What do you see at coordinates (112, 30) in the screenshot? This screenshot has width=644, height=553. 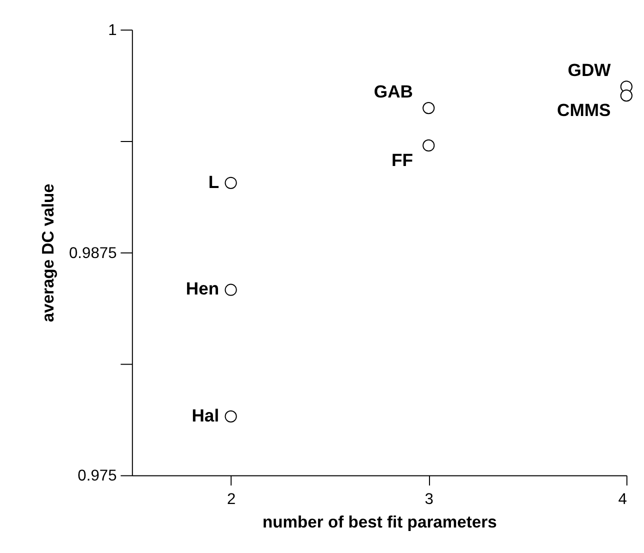 I see `y-tick-label: 1` at bounding box center [112, 30].